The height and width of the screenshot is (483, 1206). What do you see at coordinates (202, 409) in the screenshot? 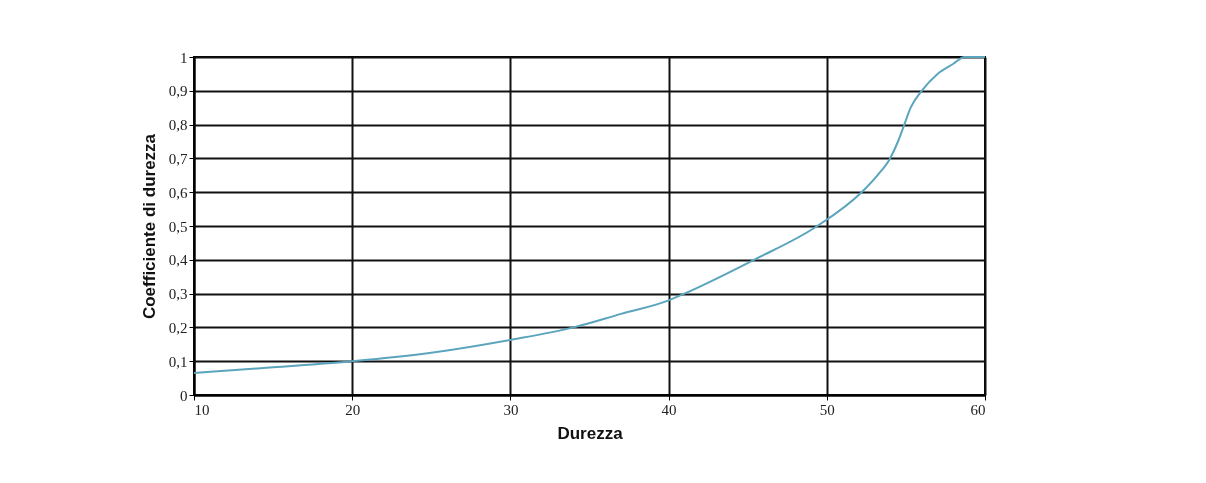
I see `x-tick-label: 10` at bounding box center [202, 409].